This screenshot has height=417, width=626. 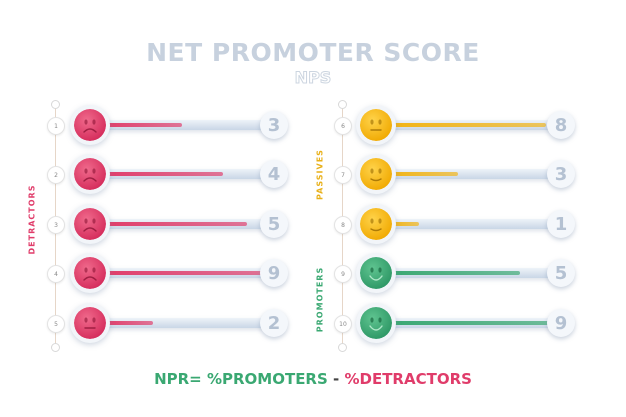 What do you see at coordinates (343, 324) in the screenshot?
I see `score-index-badge: 10` at bounding box center [343, 324].